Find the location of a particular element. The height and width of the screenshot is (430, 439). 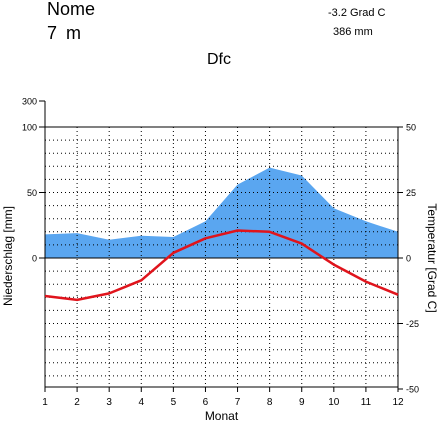

x-tick-label: 11 is located at coordinates (366, 402).